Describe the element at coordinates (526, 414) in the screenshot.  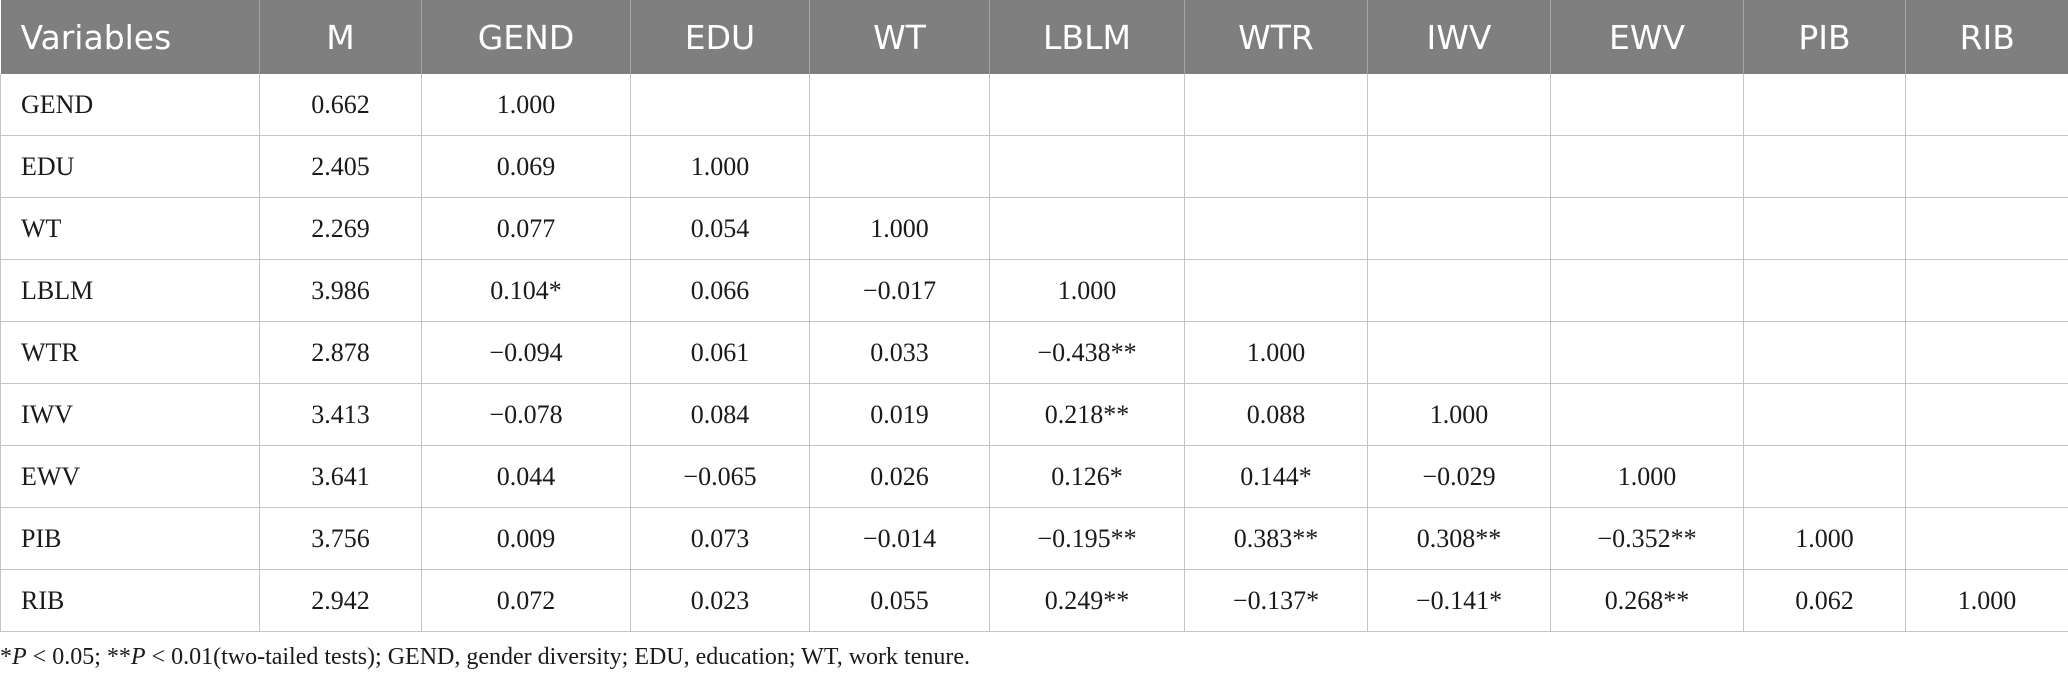
I see `value-cell: −0.078` at that location.